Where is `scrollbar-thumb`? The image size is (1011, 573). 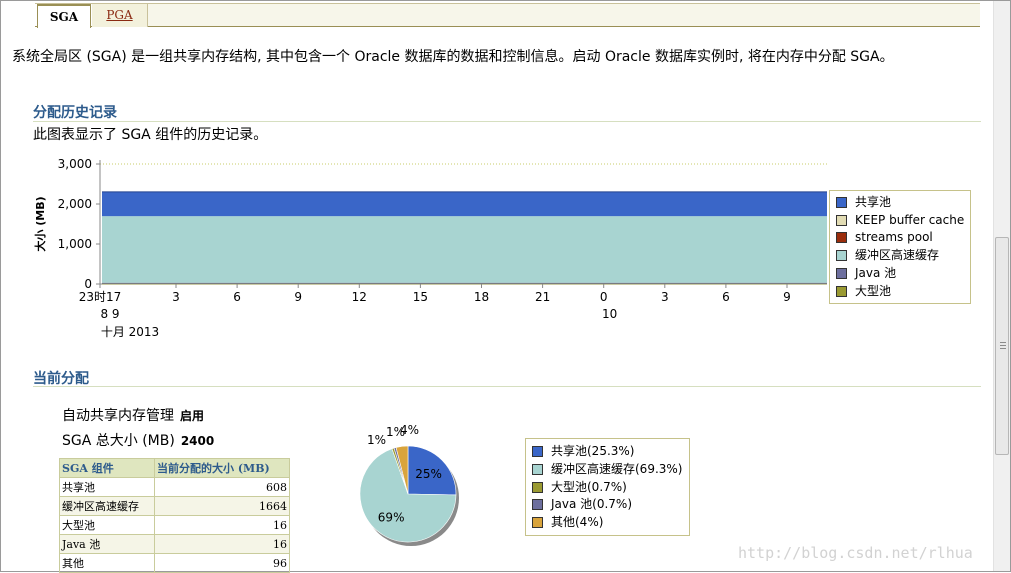 scrollbar-thumb is located at coordinates (1002, 346).